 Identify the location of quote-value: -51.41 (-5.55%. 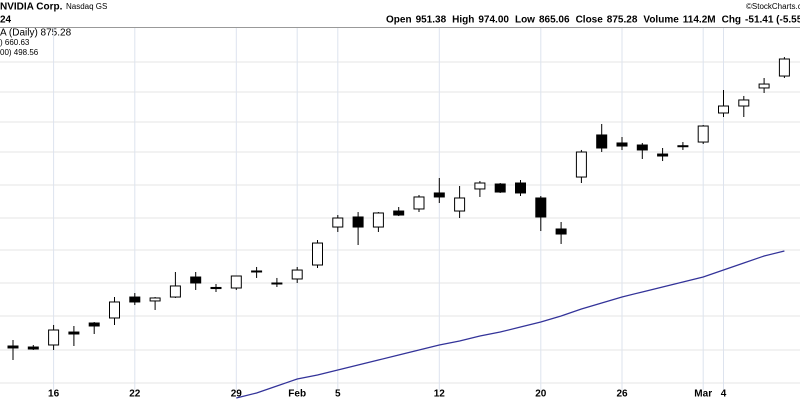
(772, 20).